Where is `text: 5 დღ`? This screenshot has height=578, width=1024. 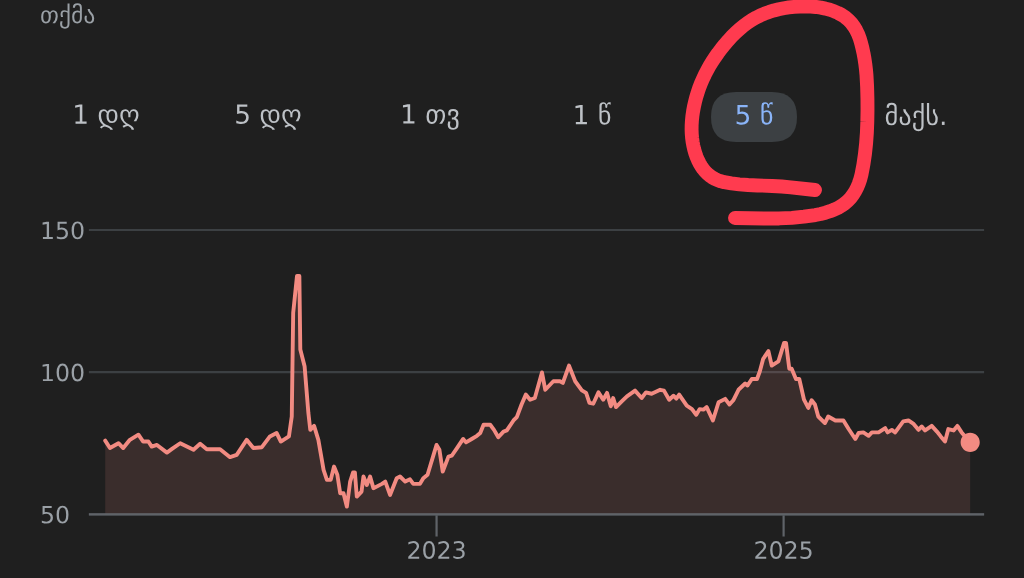 text: 5 დღ is located at coordinates (268, 117).